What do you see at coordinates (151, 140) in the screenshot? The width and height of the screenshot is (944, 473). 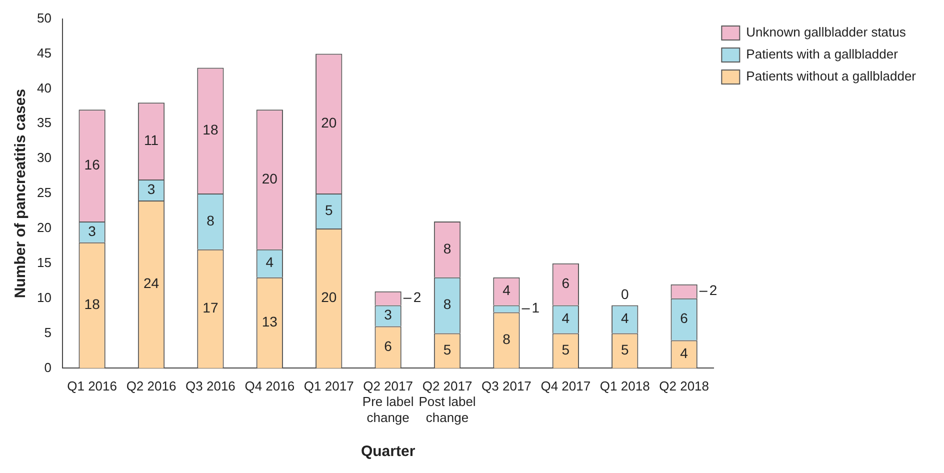 I see `data-label: 11` at bounding box center [151, 140].